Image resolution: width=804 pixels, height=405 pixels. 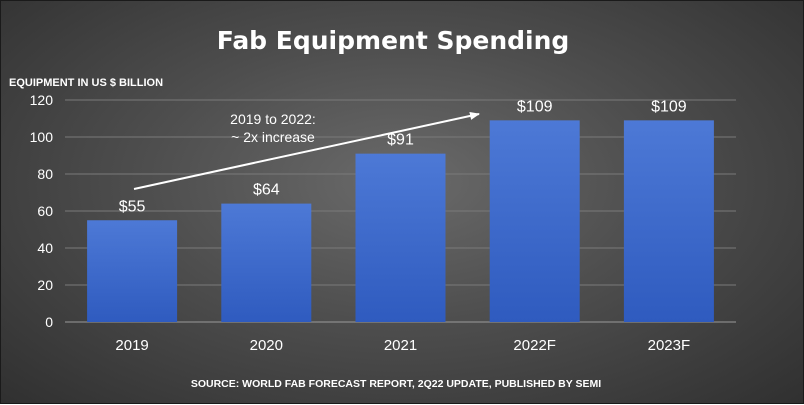 What do you see at coordinates (266, 262) in the screenshot?
I see `bar-2020` at bounding box center [266, 262].